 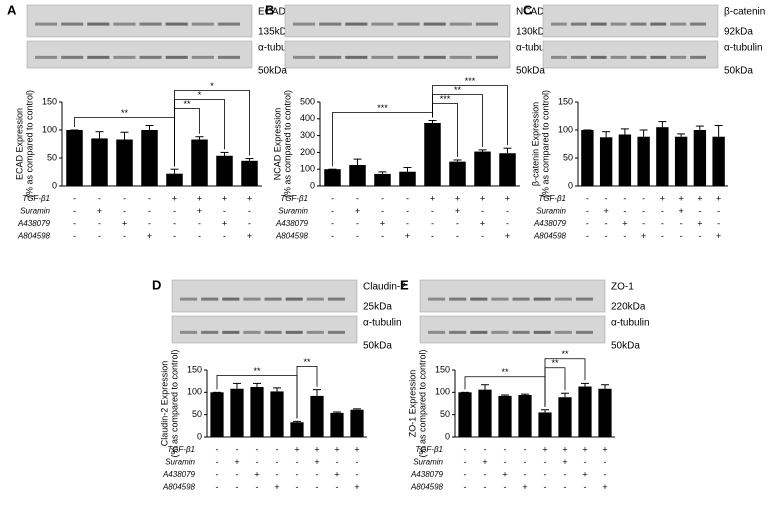 I want to click on significance-label: **, so click(x=257, y=371).